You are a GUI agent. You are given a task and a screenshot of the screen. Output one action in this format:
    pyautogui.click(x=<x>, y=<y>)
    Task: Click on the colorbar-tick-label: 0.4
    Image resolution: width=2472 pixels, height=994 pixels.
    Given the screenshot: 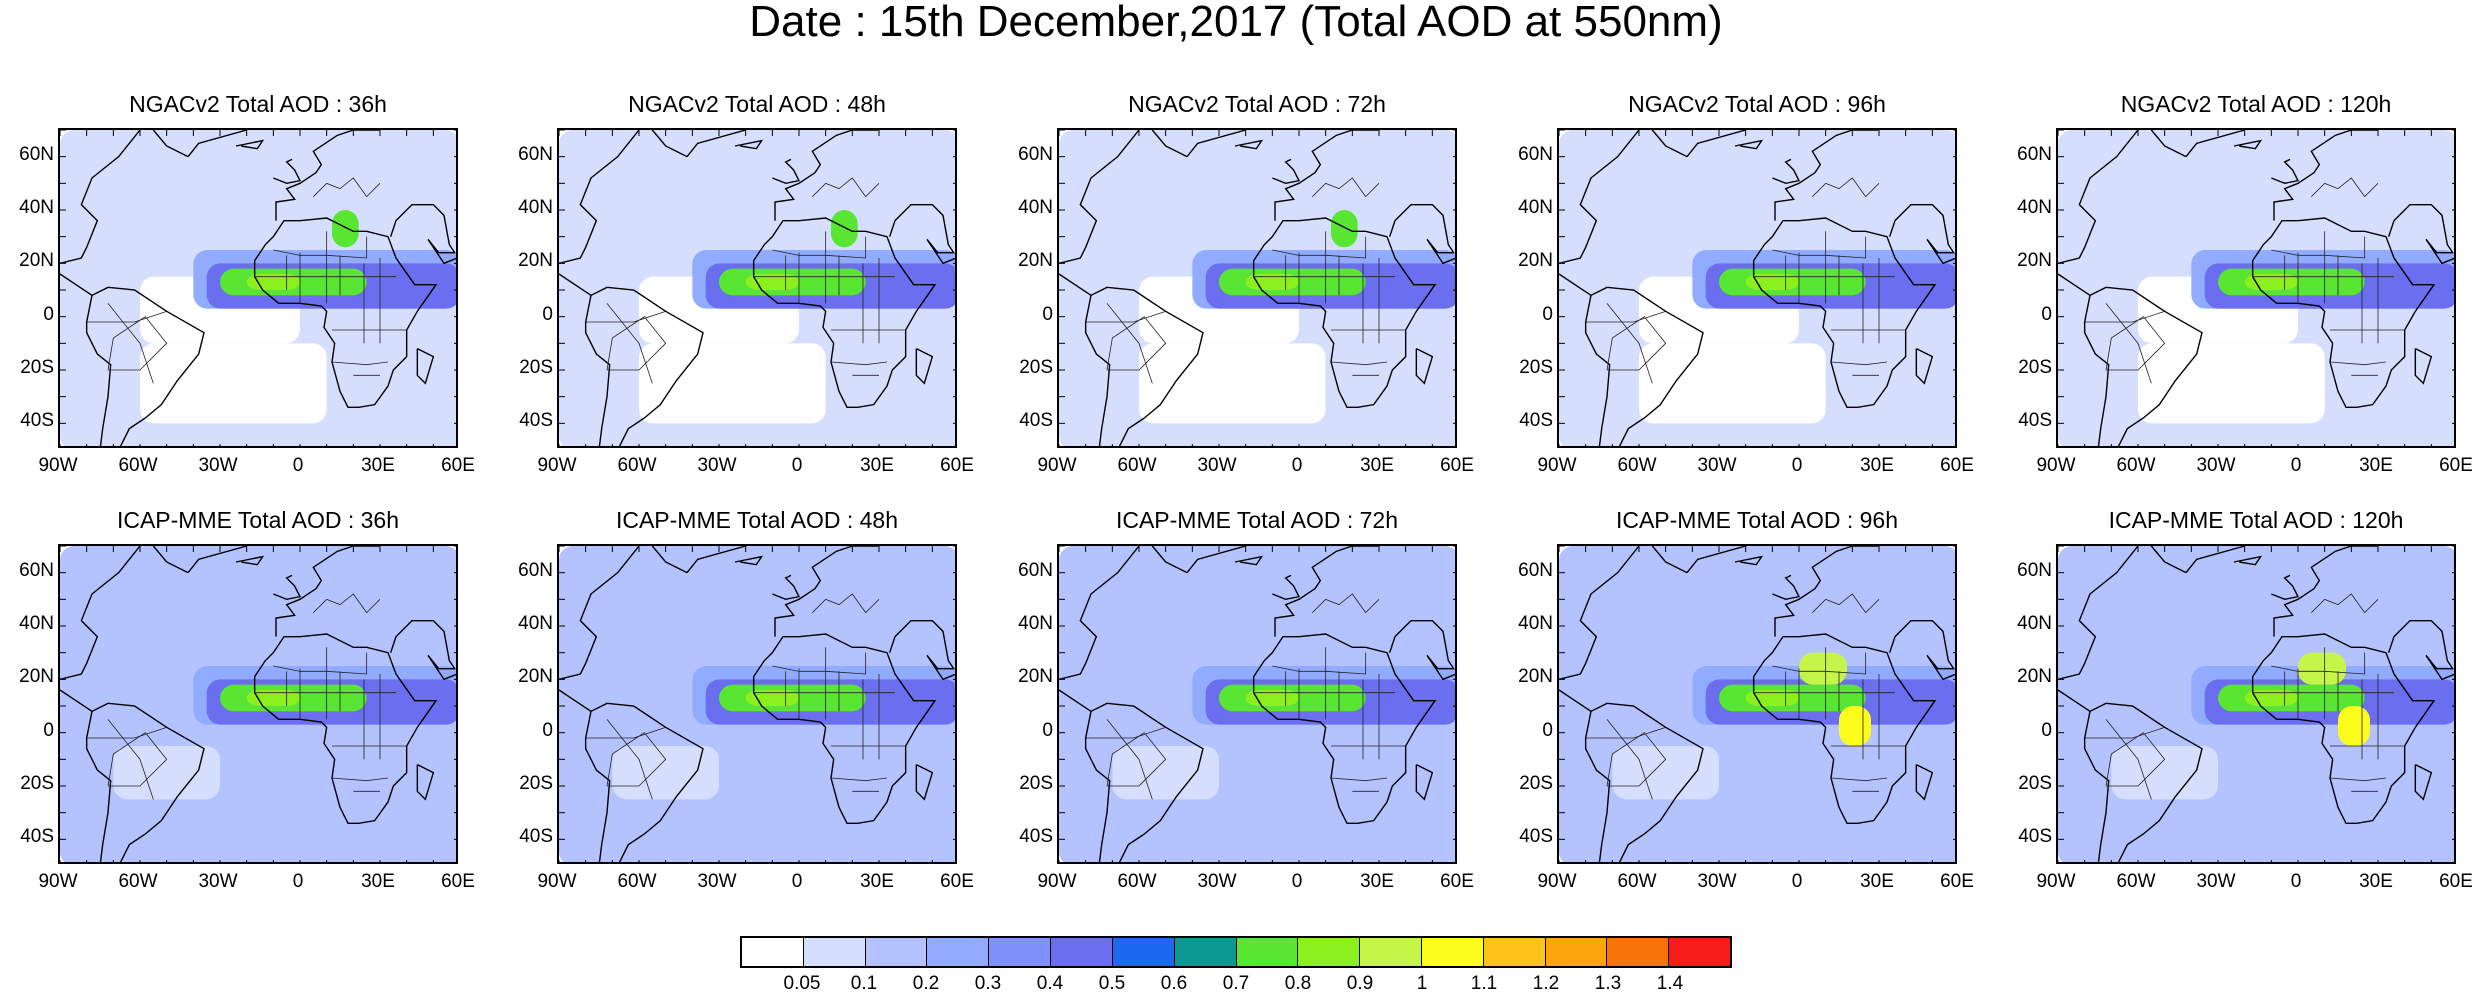 What is the action you would take?
    pyautogui.click(x=1050, y=983)
    